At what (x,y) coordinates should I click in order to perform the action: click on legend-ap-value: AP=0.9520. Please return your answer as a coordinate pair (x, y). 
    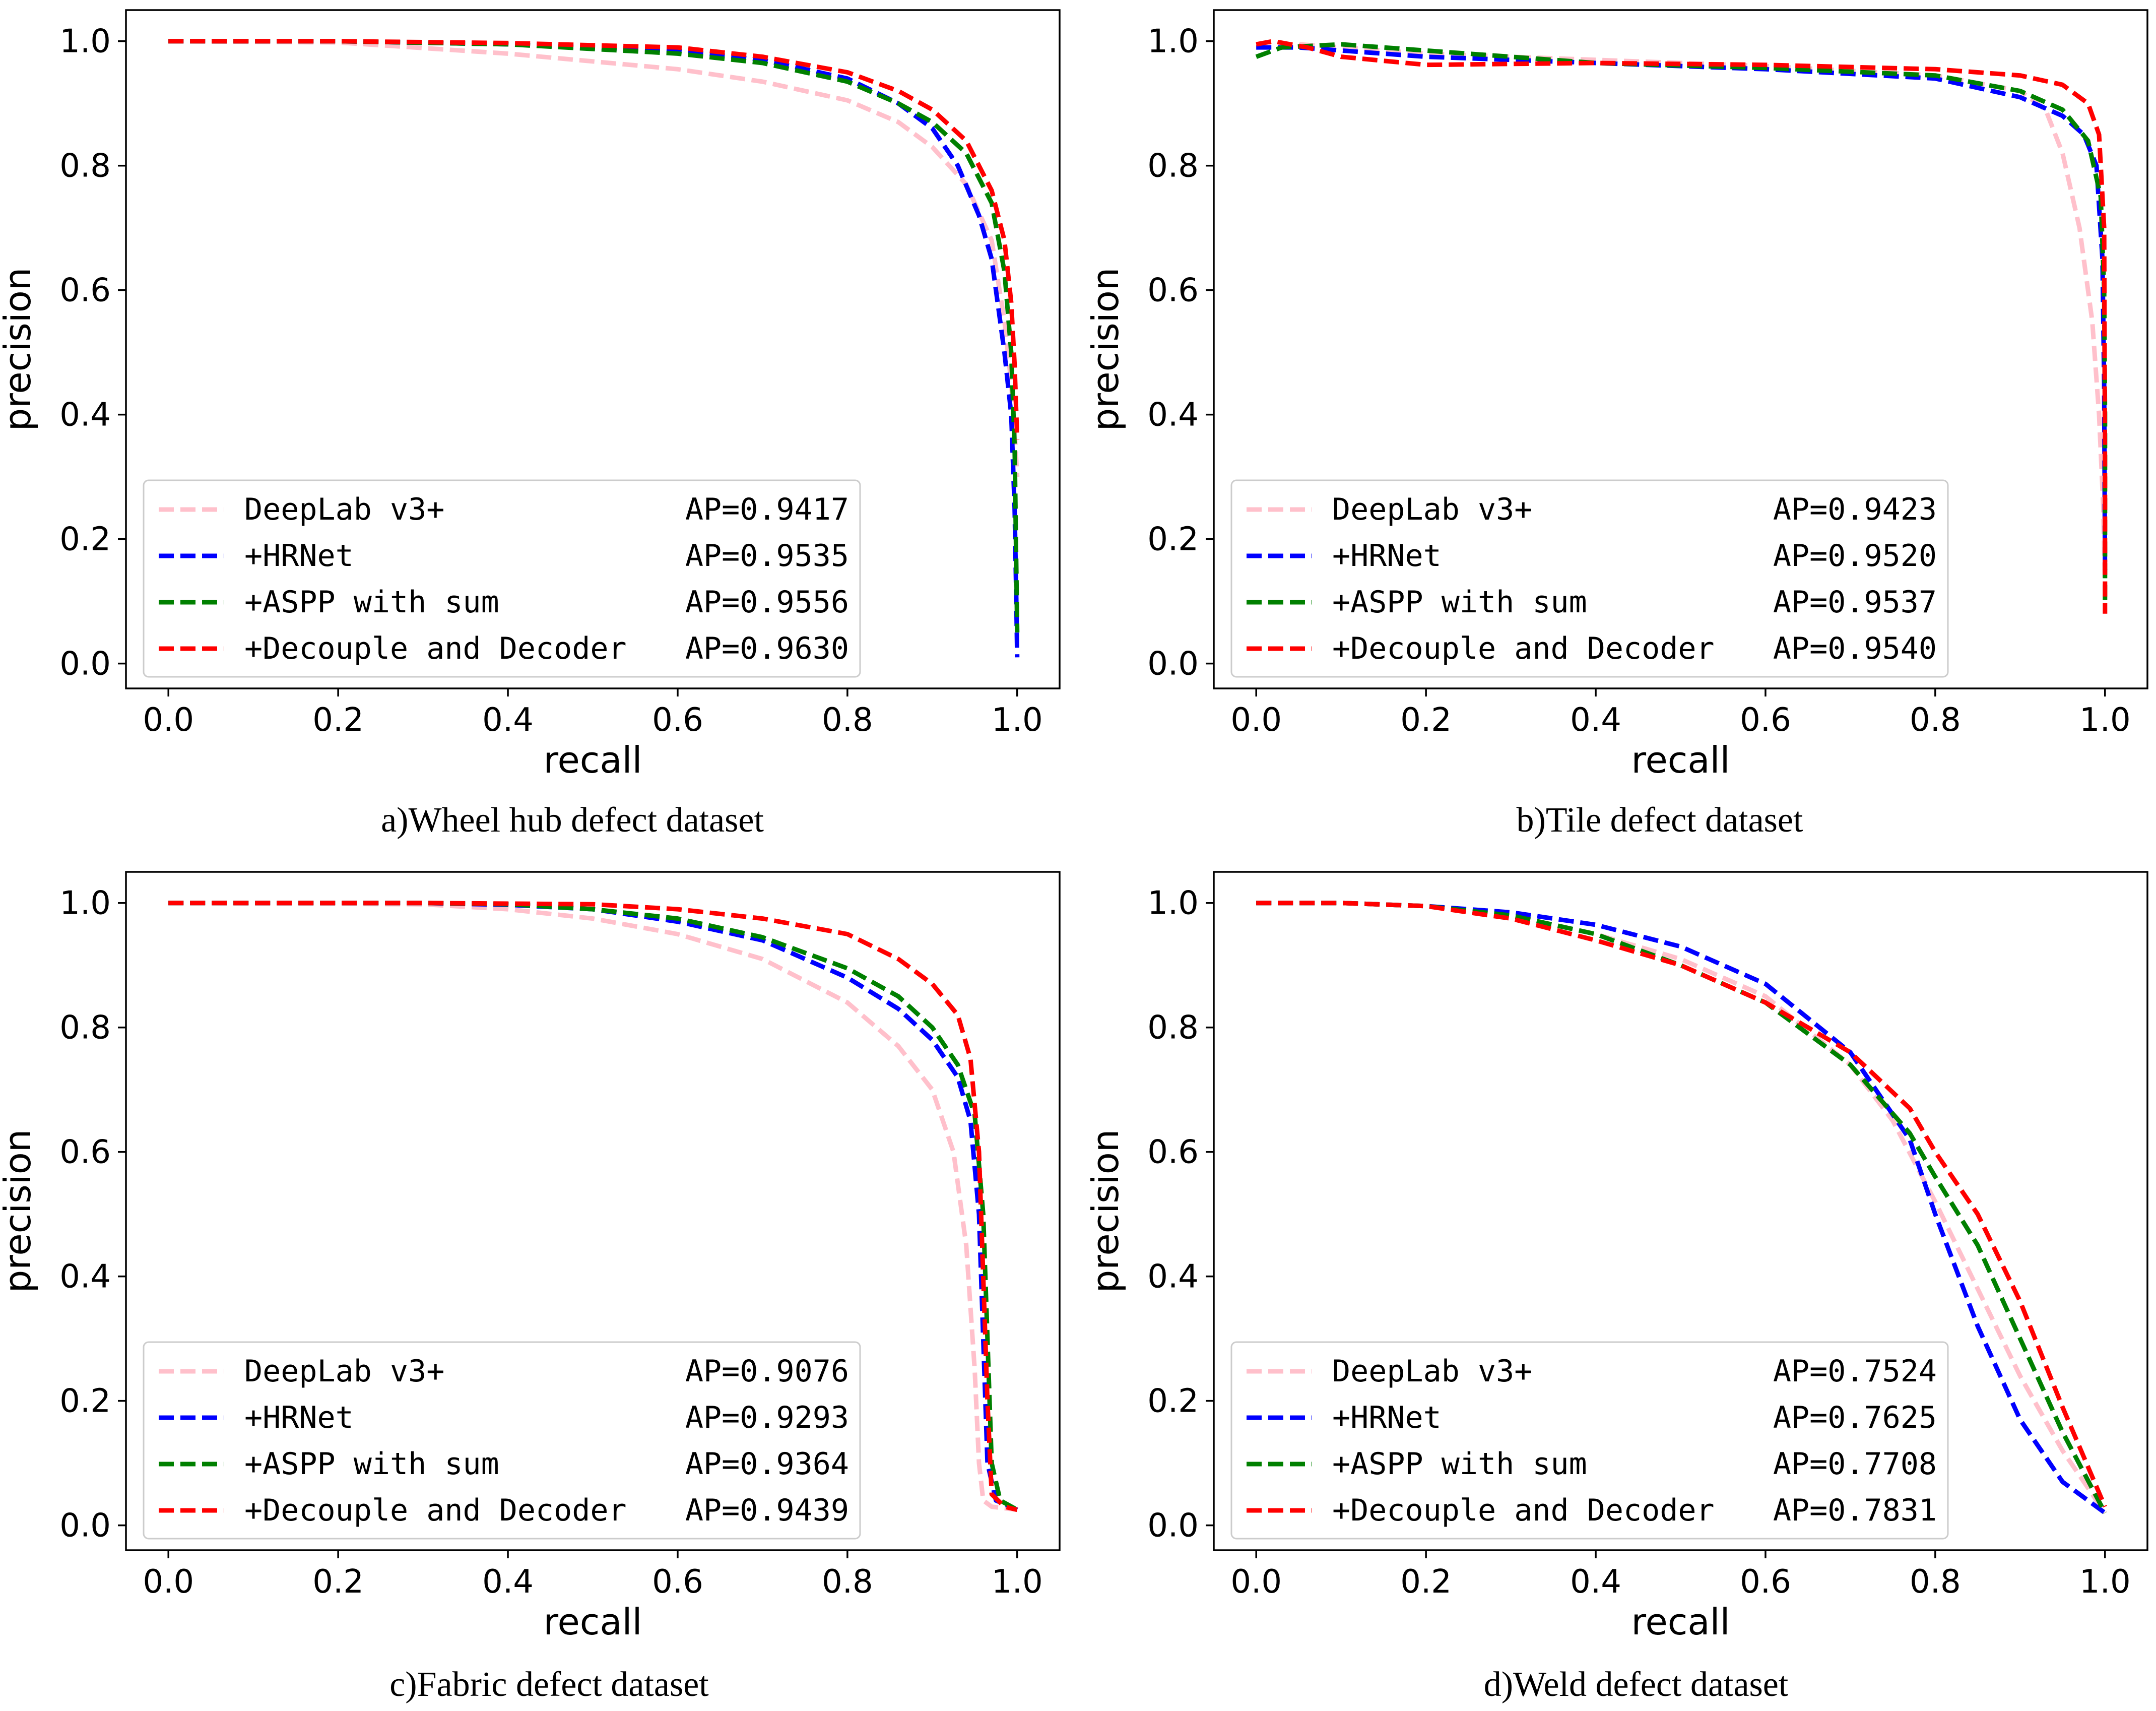
    Looking at the image, I should click on (1855, 556).